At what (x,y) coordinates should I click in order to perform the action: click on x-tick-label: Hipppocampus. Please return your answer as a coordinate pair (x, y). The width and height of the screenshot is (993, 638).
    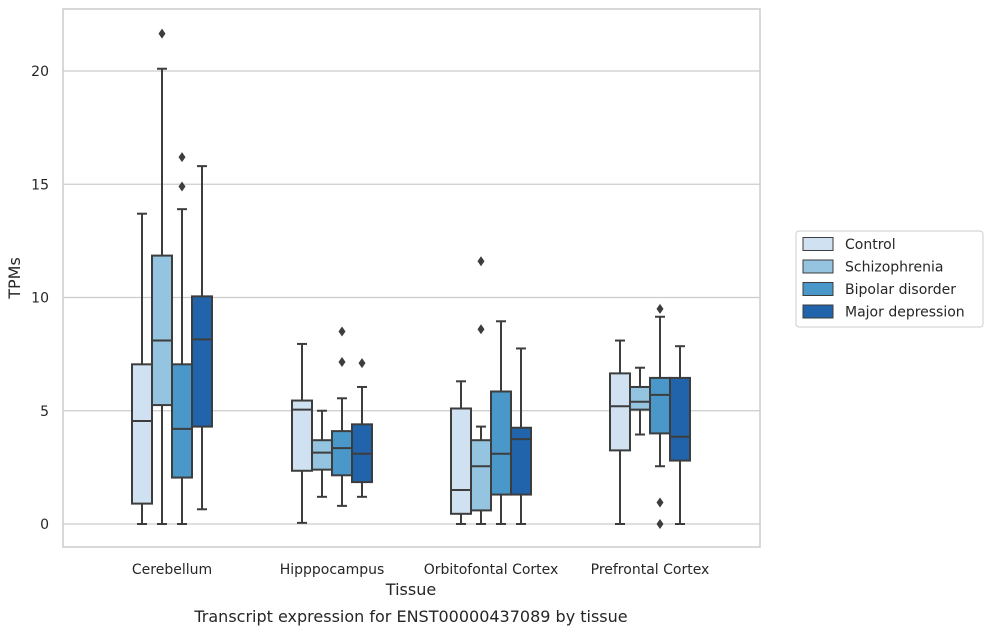
    Looking at the image, I should click on (332, 570).